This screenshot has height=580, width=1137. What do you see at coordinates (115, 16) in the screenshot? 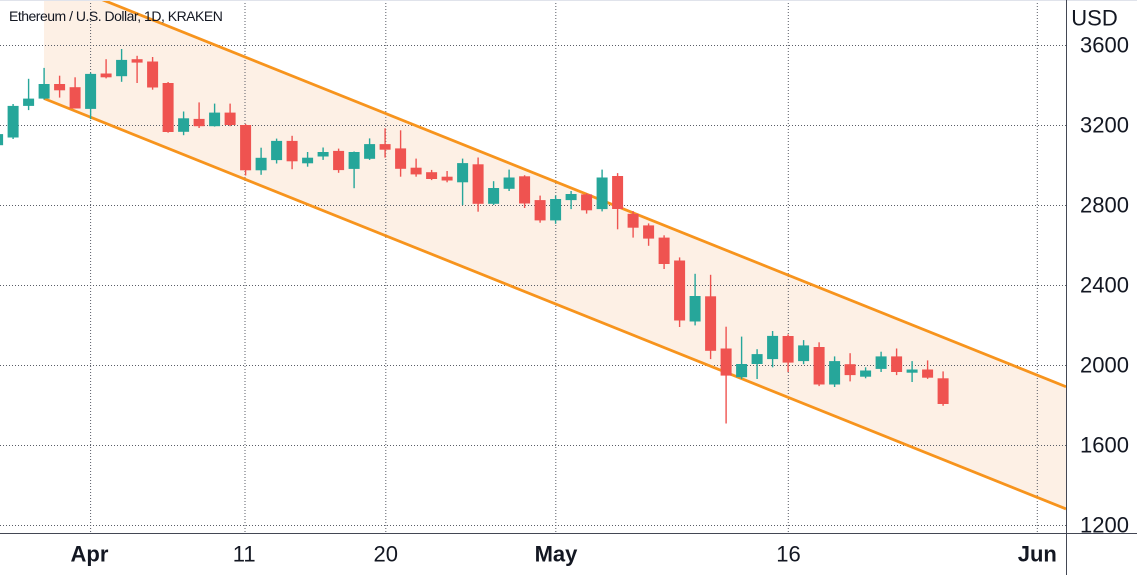
I see `svg-text:Ethereum / U.S. Dollar, 1D, KR: Ethereum / U.S. Dollar, 1D, KRAKEN` at bounding box center [115, 16].